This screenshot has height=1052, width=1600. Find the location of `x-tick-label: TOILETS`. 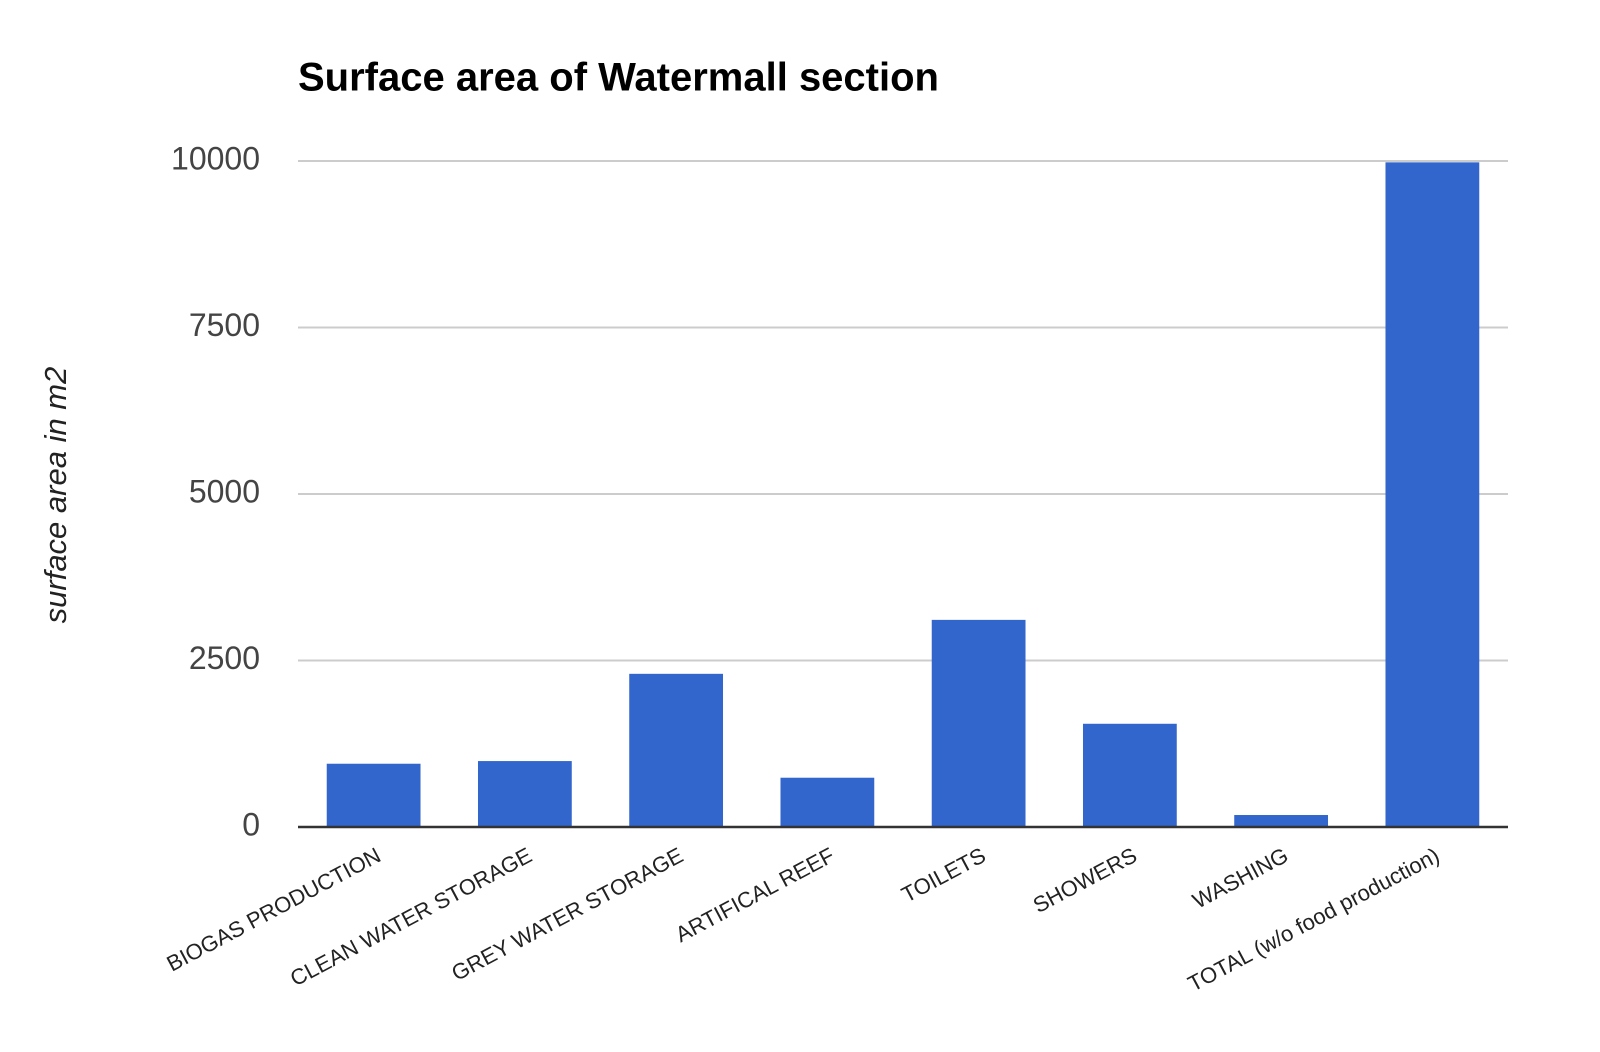

x-tick-label: TOILETS is located at coordinates (943, 874).